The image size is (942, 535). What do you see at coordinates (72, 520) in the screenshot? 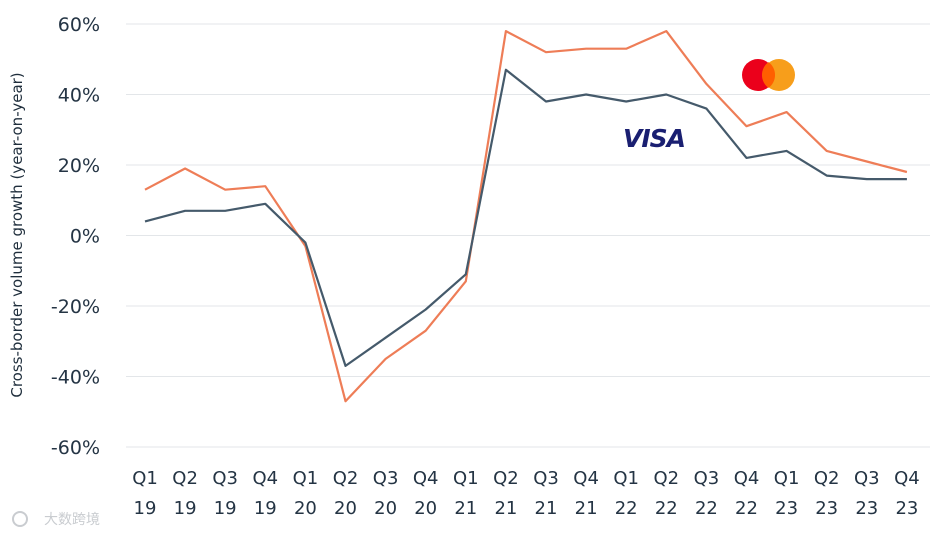
I see `watermark-text: 大数跨境` at bounding box center [72, 520].